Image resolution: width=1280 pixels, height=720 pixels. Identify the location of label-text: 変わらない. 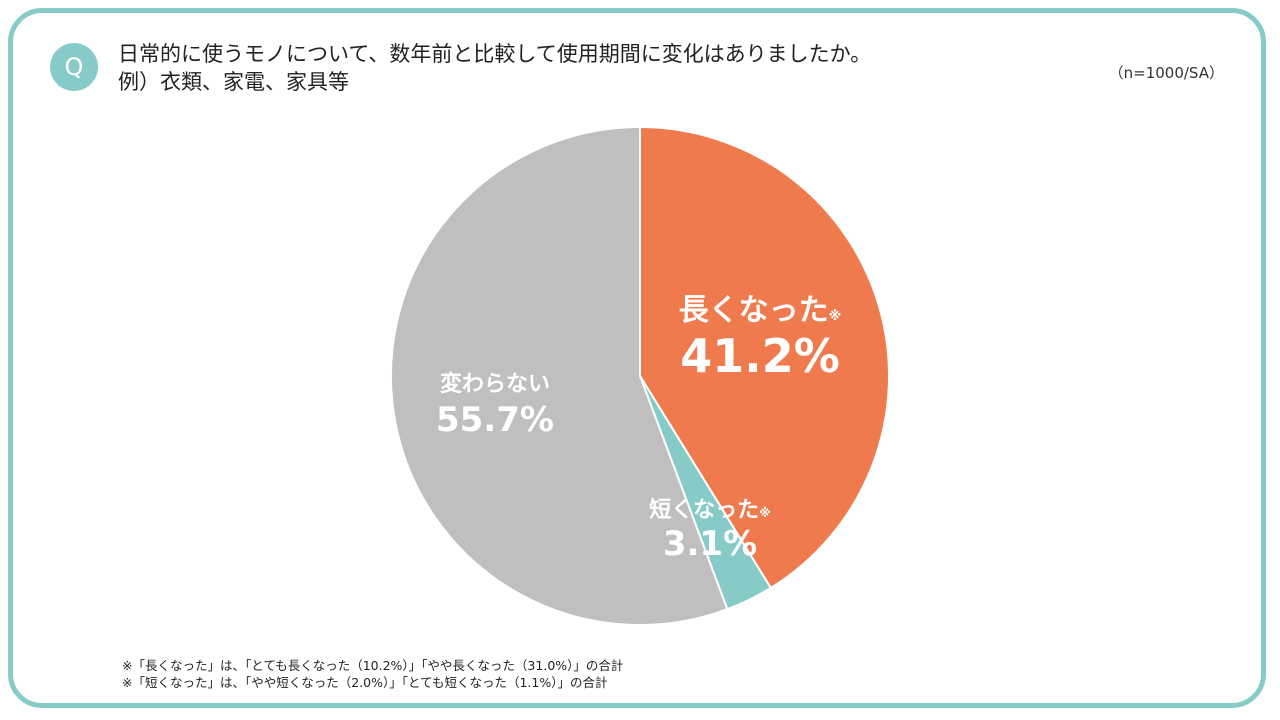
(494, 384).